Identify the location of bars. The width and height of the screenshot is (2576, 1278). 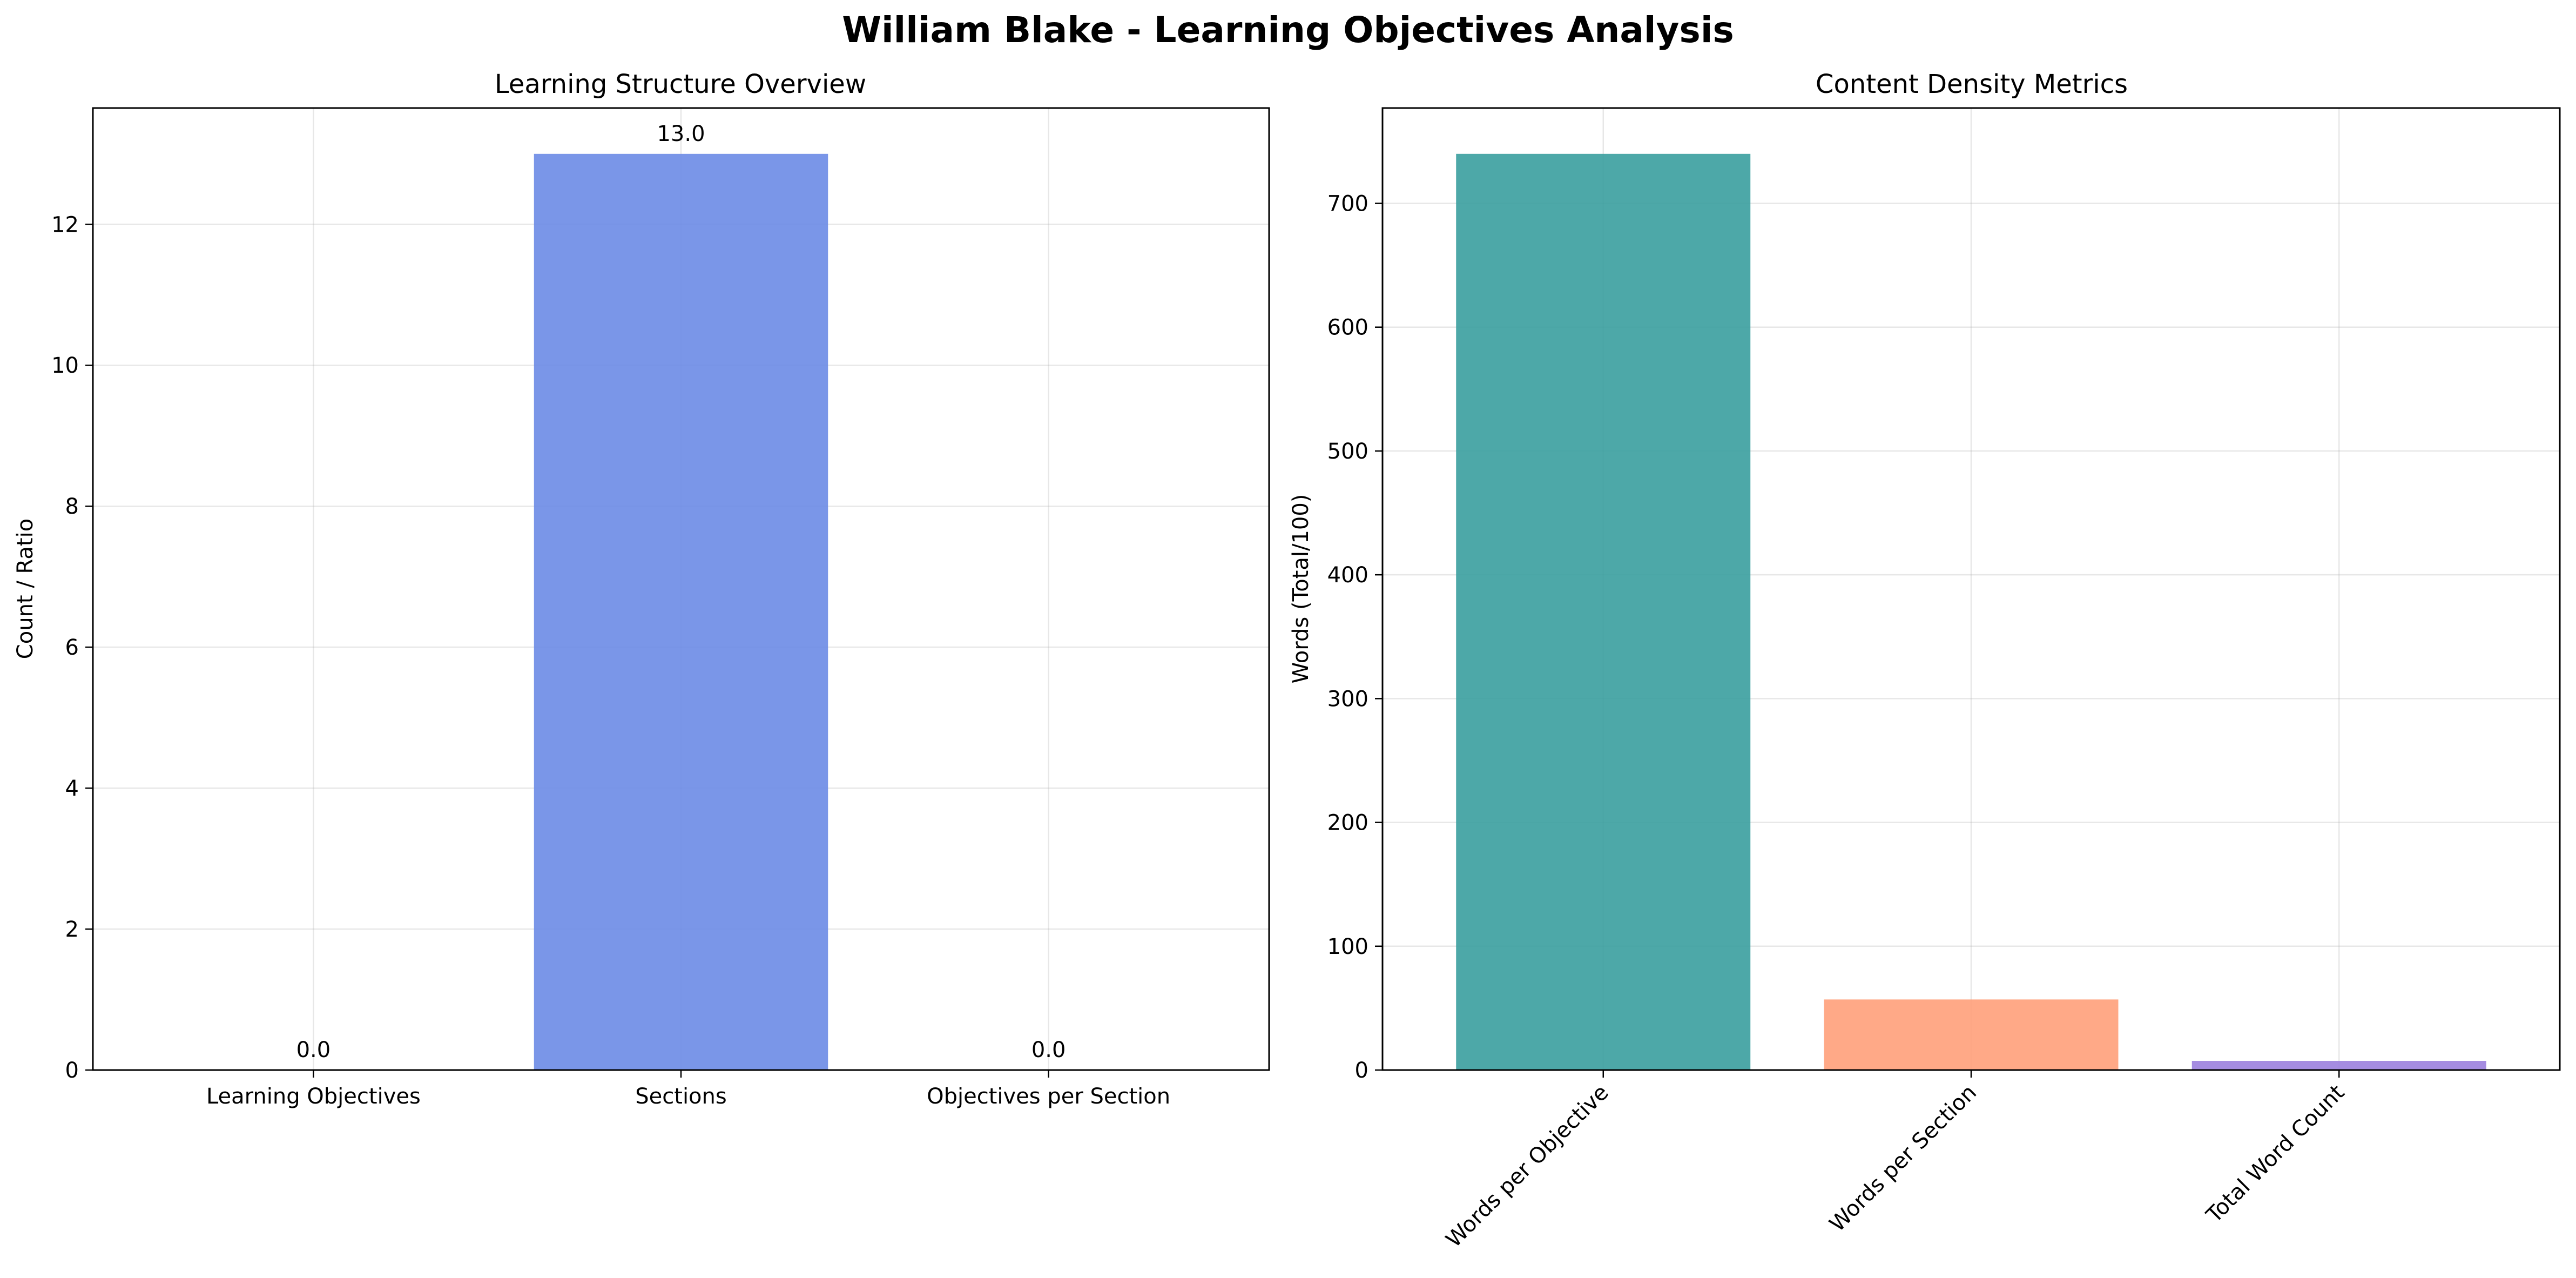
(681, 611).